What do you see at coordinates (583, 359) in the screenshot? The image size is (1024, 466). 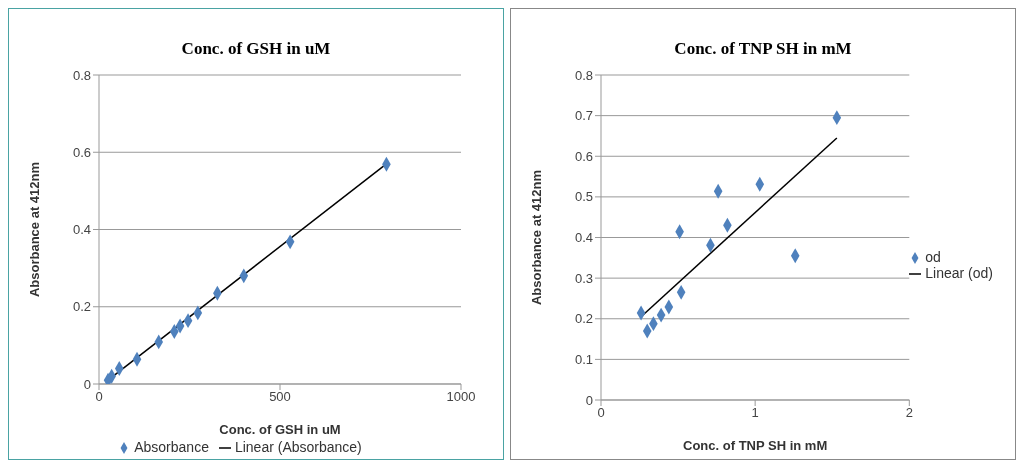 I see `y-tick-label: 0.1` at bounding box center [583, 359].